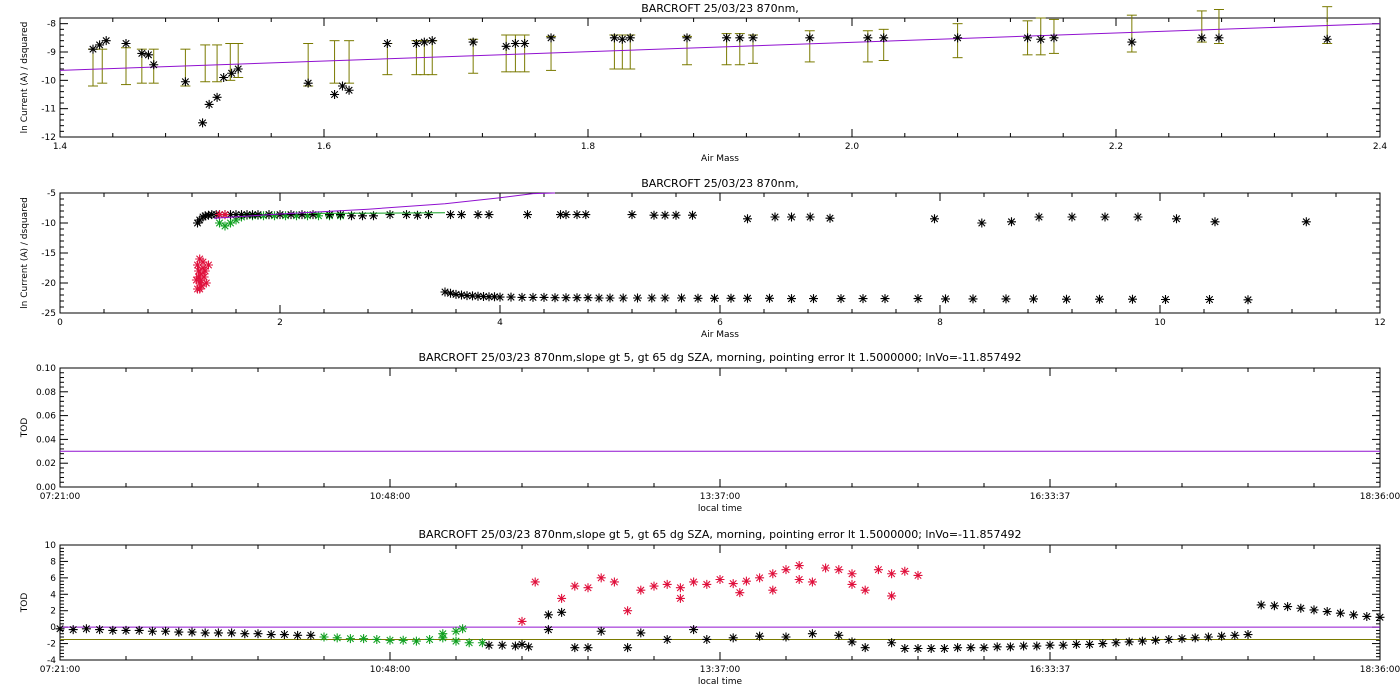 This screenshot has height=700, width=1400. What do you see at coordinates (48, 254) in the screenshot?
I see `y-tick-label: -15` at bounding box center [48, 254].